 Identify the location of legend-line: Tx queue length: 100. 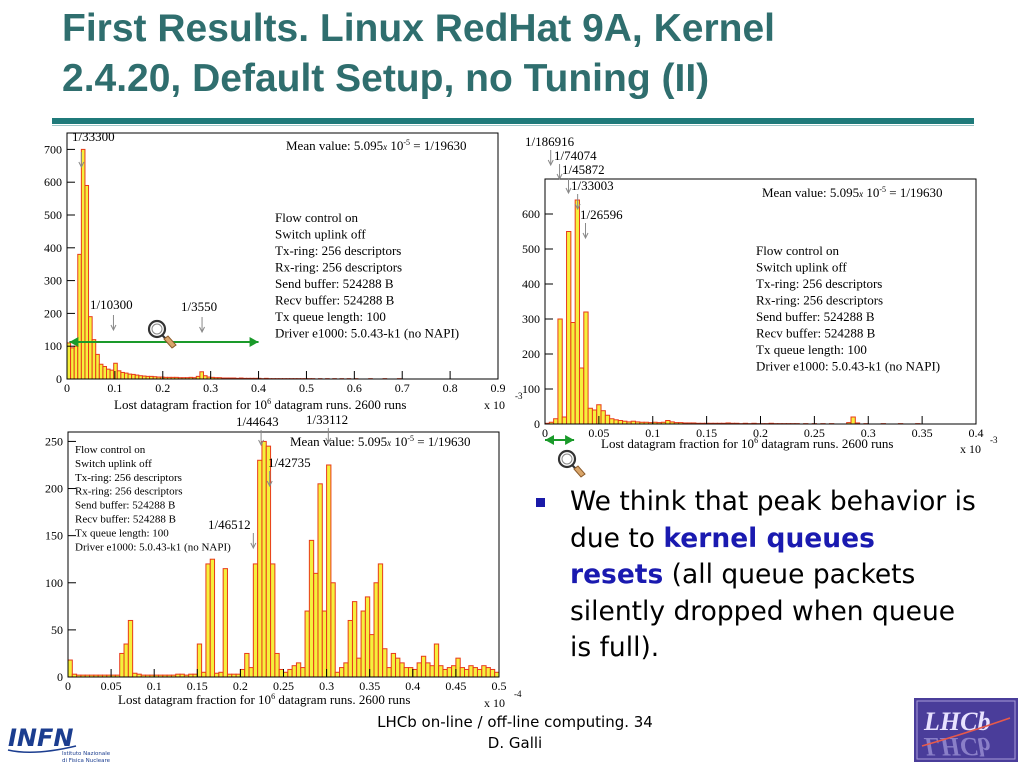
(330, 316).